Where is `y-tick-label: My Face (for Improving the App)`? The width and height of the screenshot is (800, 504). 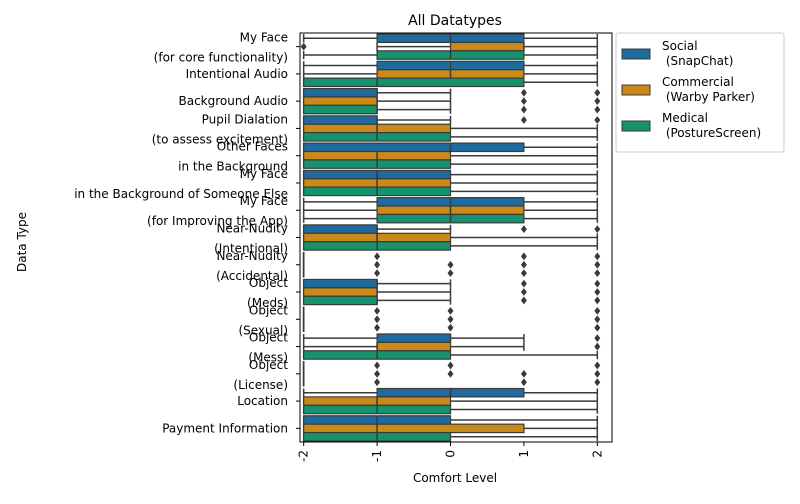
y-tick-label: My Face (for Improving the App) is located at coordinates (217, 211).